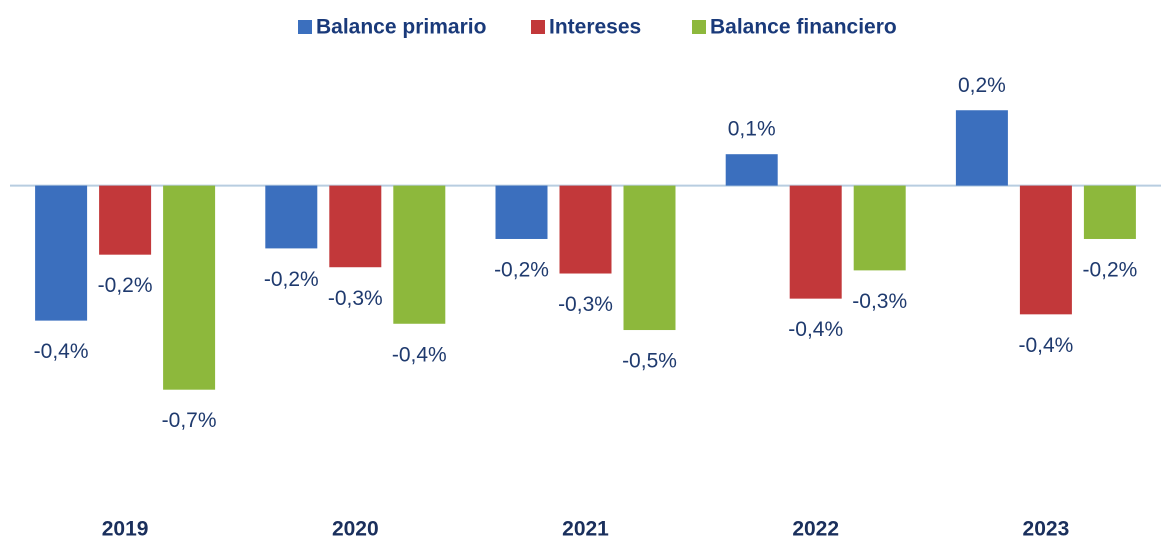 Image resolution: width=1161 pixels, height=544 pixels. Describe the element at coordinates (1046, 529) in the screenshot. I see `x-tick-label: 2023` at that location.